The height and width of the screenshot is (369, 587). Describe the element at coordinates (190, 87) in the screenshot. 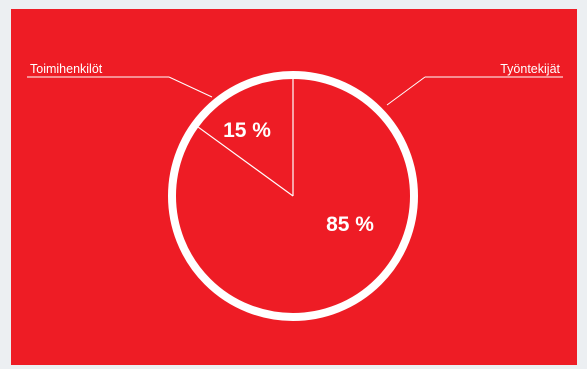

I see `callout-leader-toimihenkilot` at that location.